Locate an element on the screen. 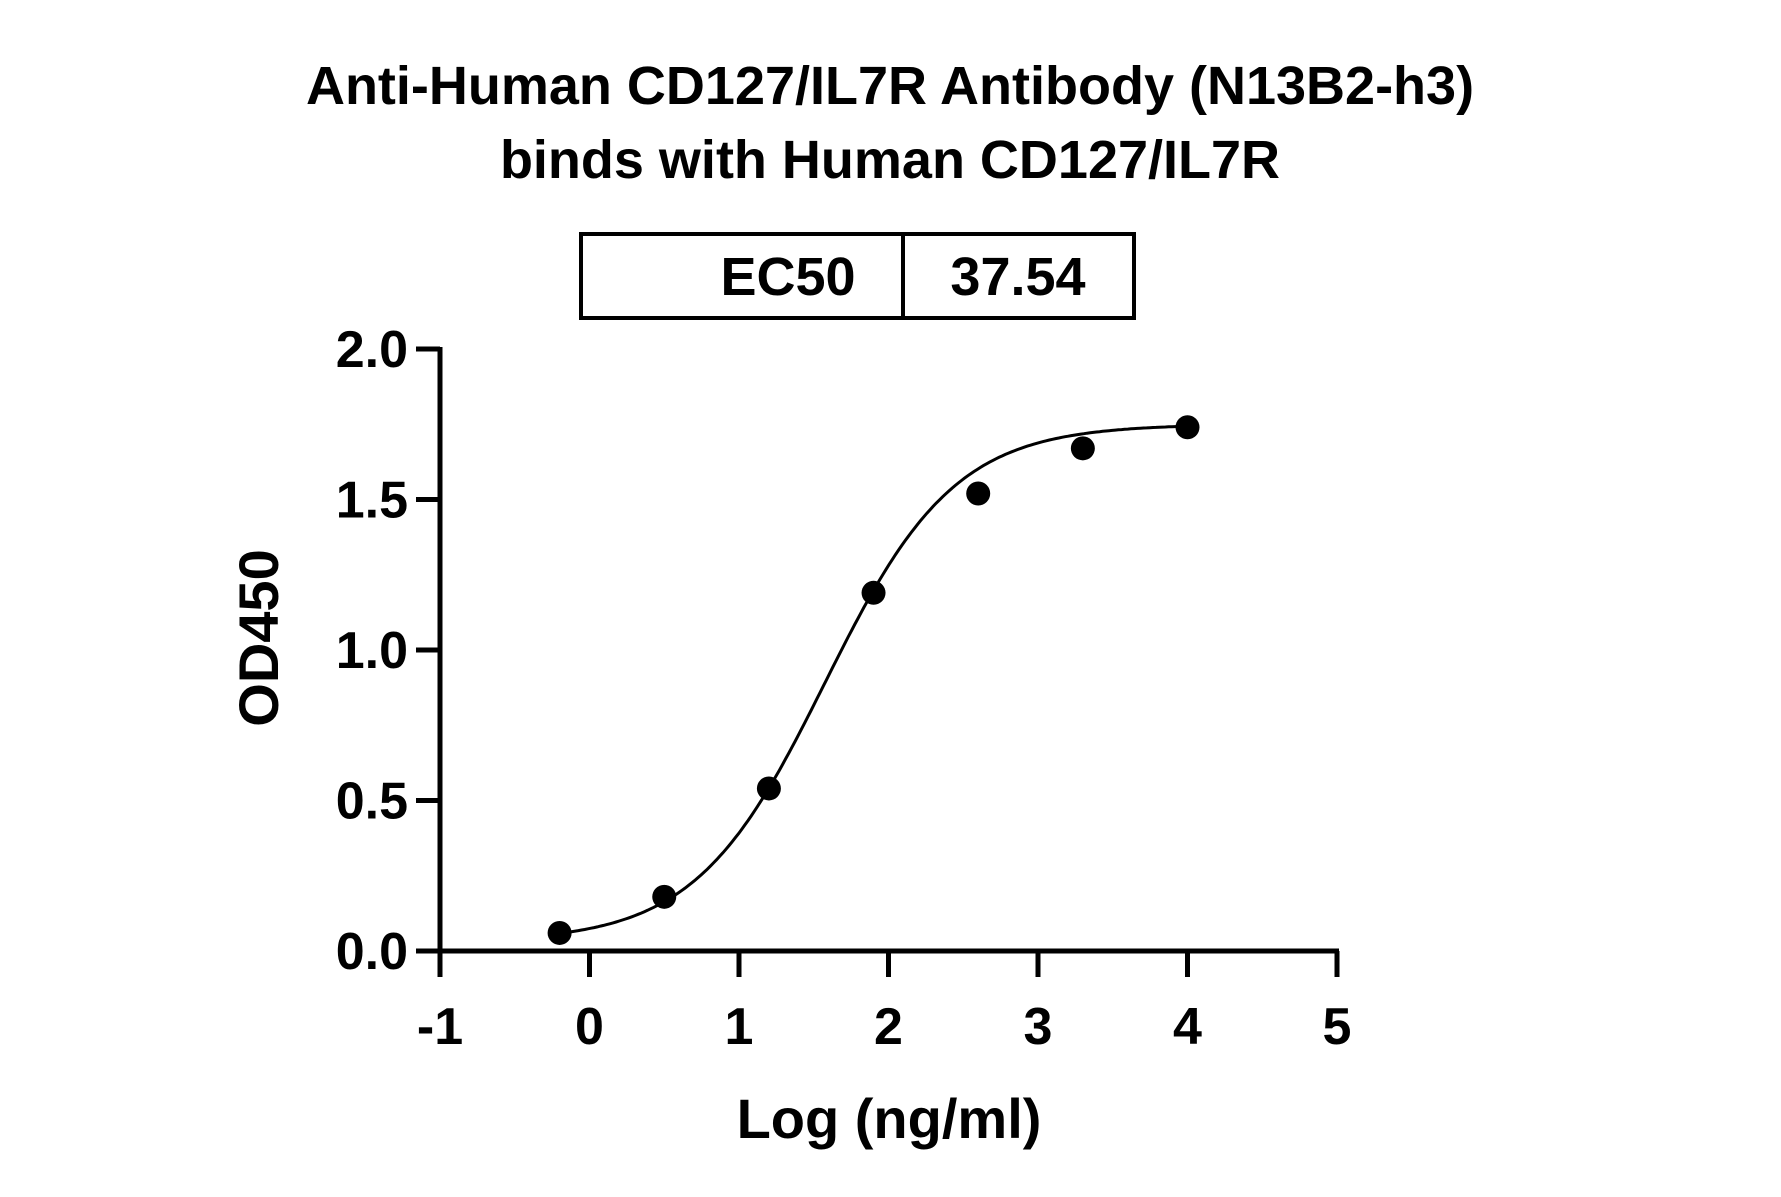 The width and height of the screenshot is (1781, 1197). x-tick-label: 2 is located at coordinates (888, 1027).